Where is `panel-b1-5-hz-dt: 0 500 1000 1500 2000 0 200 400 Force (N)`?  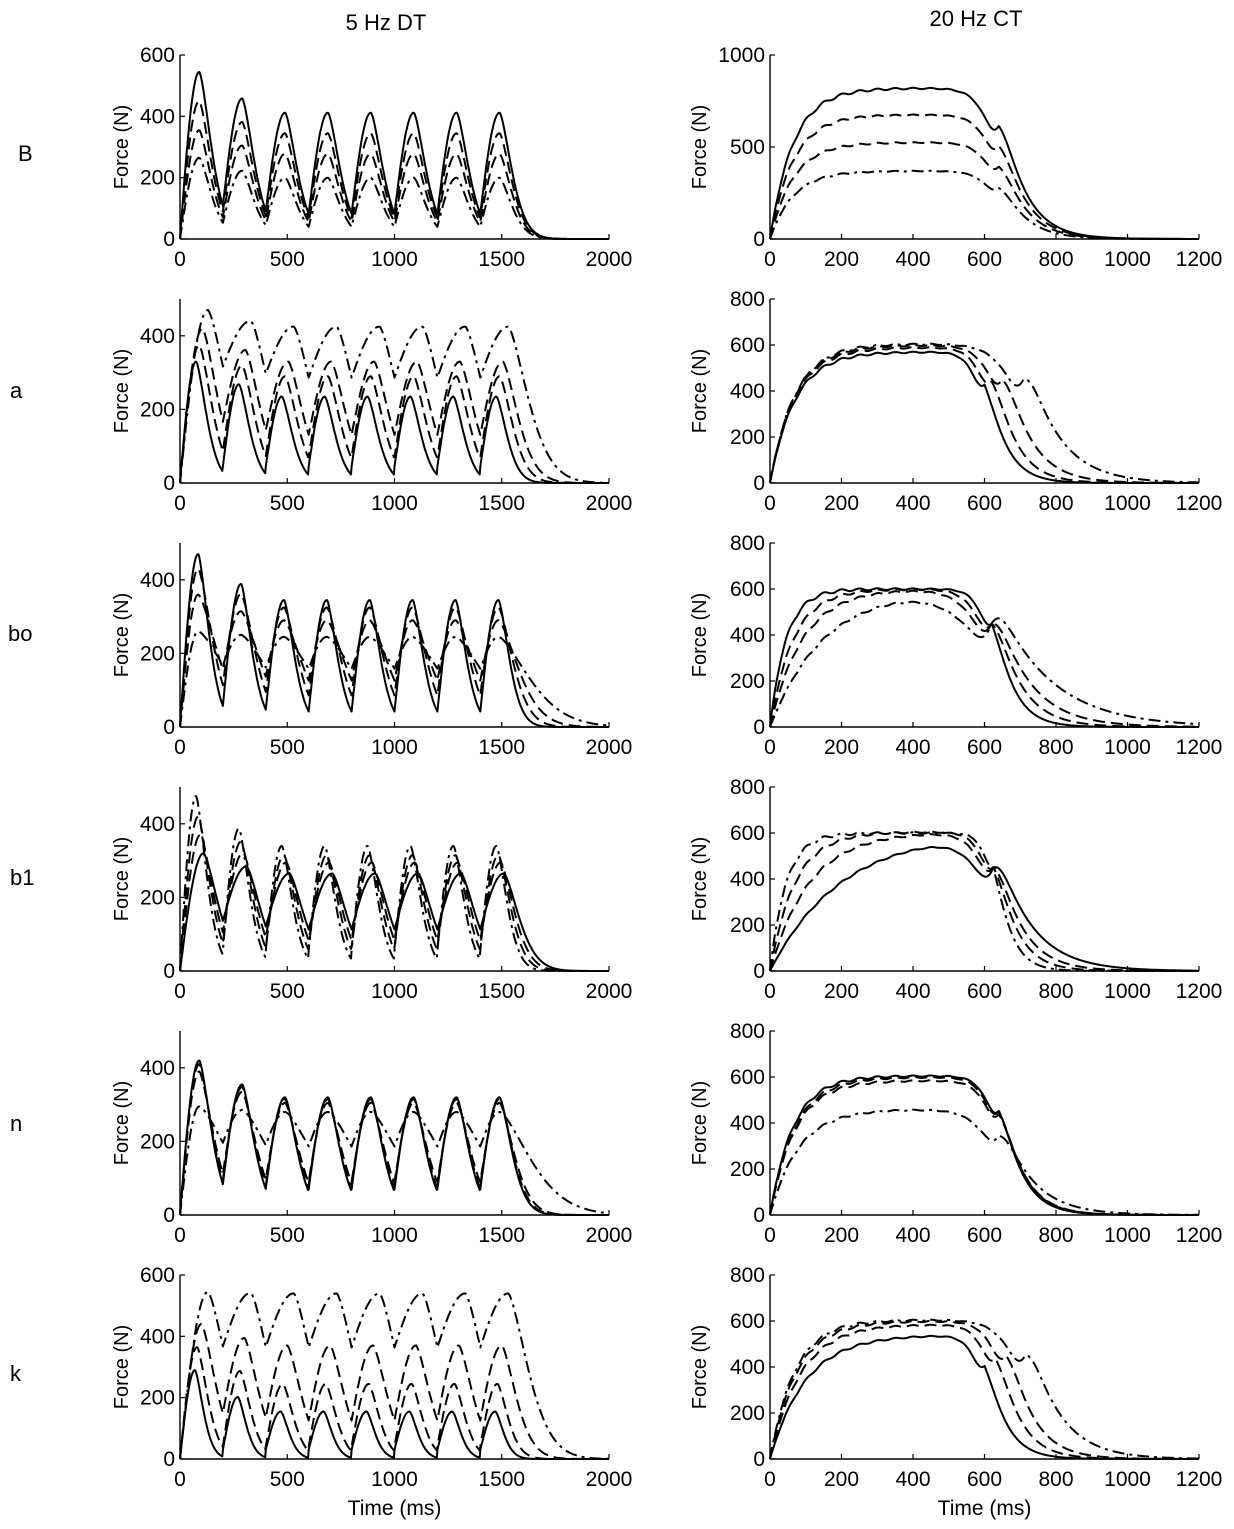
panel-b1-5-hz-dt: 0 500 1000 1500 2000 0 200 400 Force (N) is located at coordinates (371, 895).